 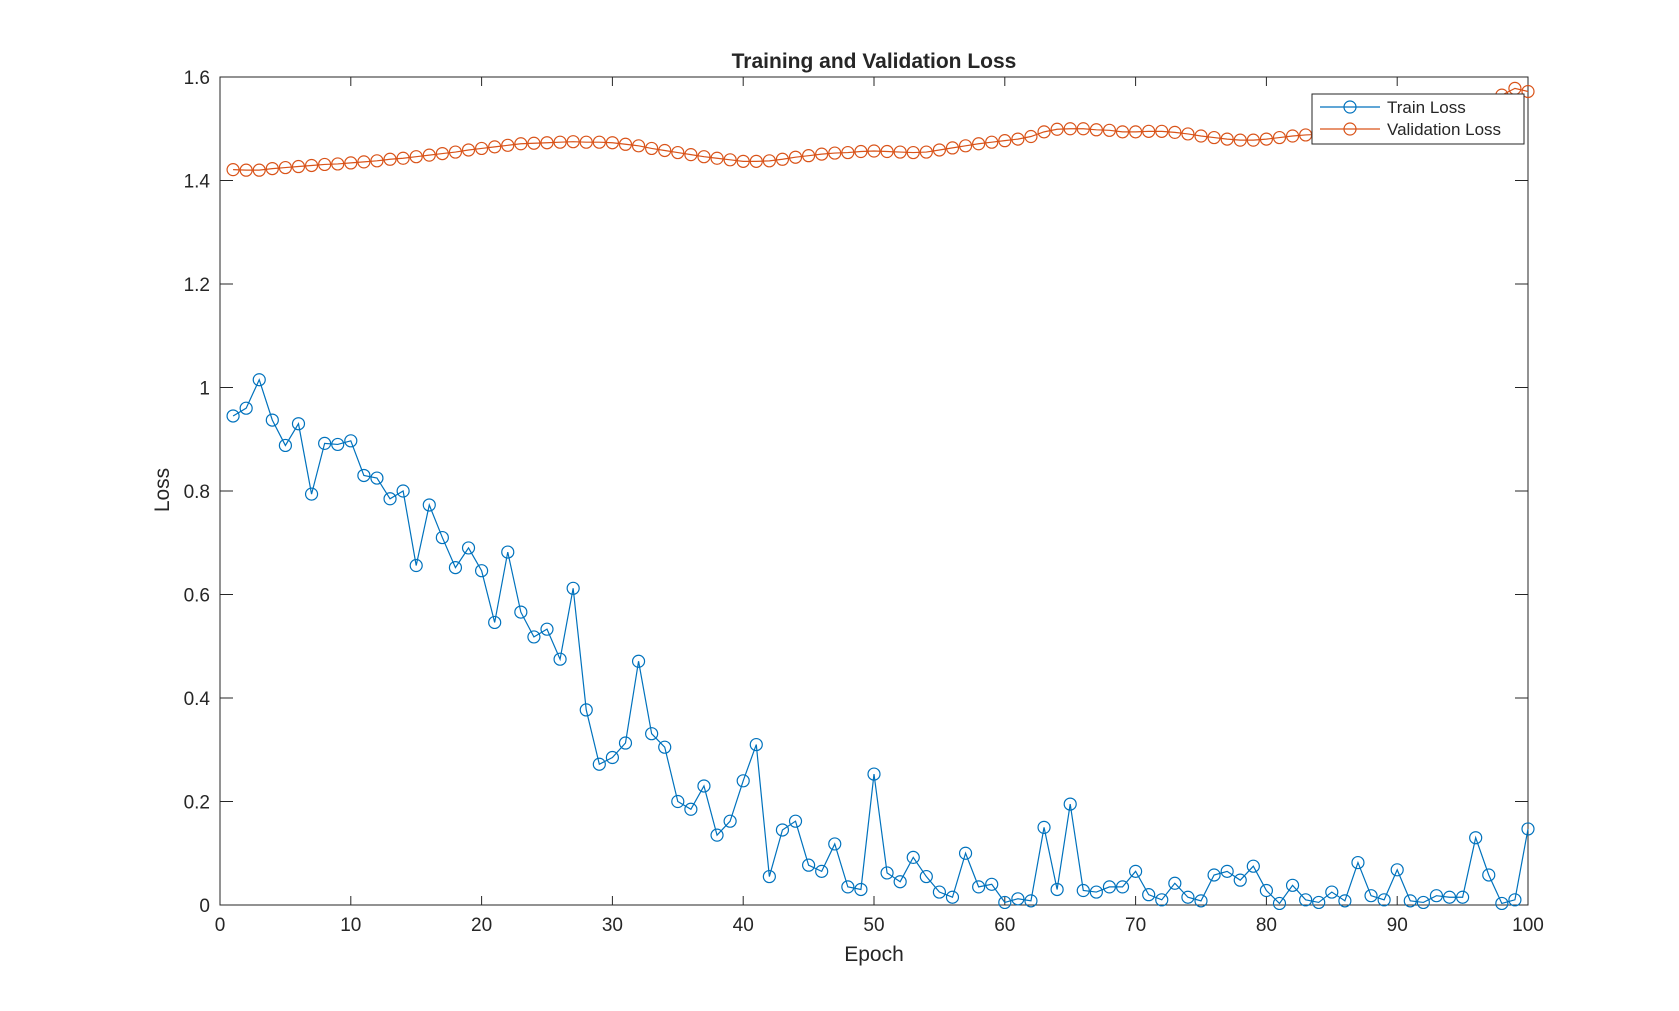 What do you see at coordinates (197, 492) in the screenshot?
I see `y-tick-label: 0.8` at bounding box center [197, 492].